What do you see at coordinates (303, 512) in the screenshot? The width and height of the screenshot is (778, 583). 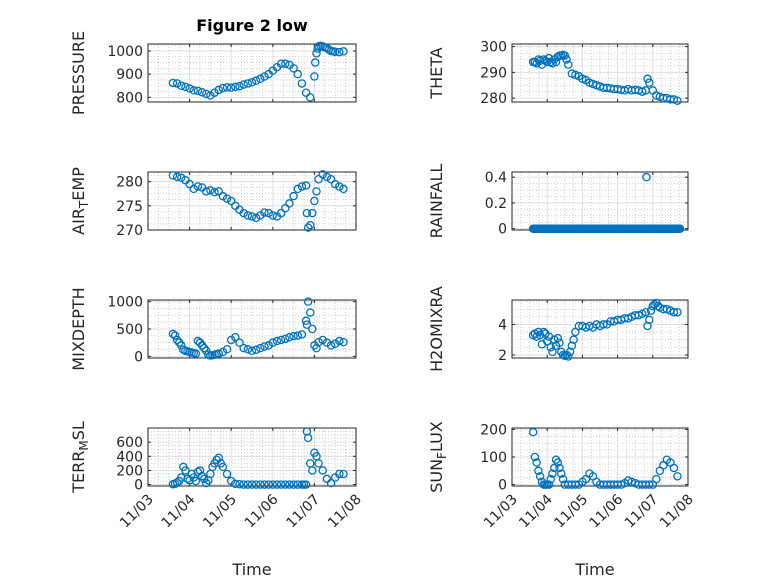 I see `x-tick-label: 11/07` at bounding box center [303, 512].